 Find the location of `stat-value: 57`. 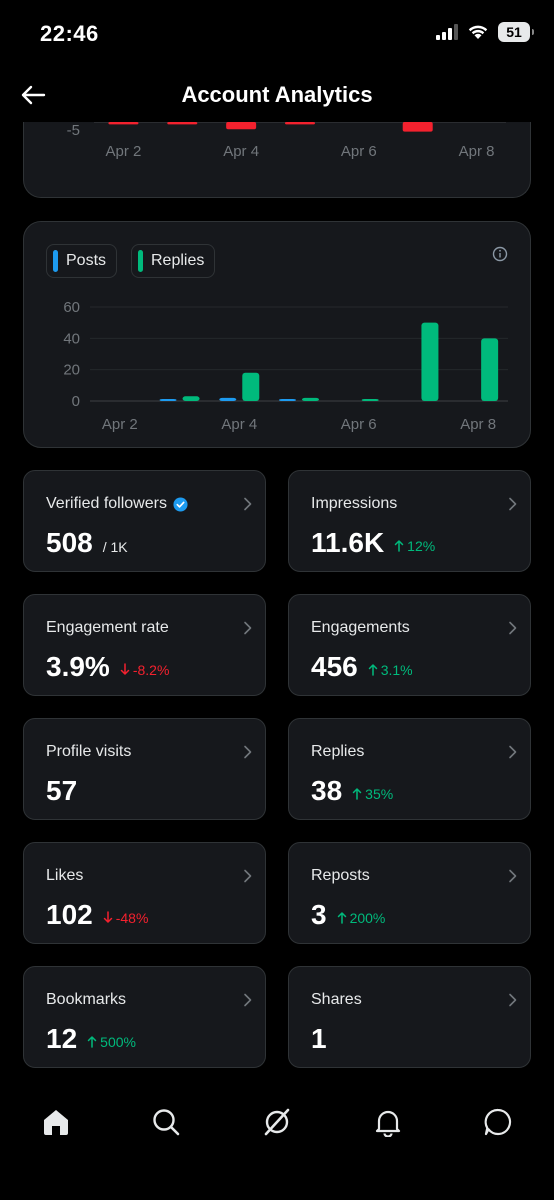

stat-value: 57 is located at coordinates (62, 790).